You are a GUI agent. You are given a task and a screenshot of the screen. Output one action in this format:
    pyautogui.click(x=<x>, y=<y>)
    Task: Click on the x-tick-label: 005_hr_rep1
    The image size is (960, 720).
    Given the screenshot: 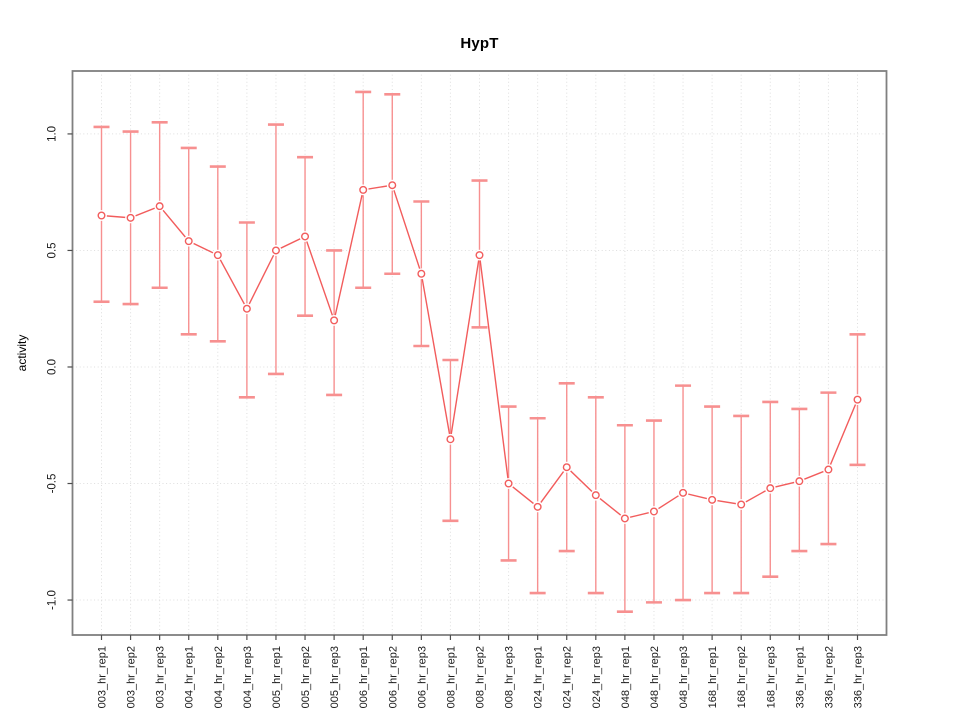 What is the action you would take?
    pyautogui.click(x=277, y=677)
    